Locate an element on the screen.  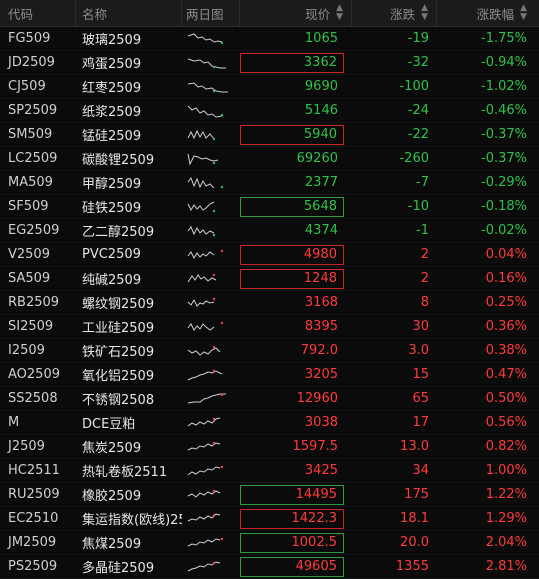
table-row: V2509 PVC2509 4980 2 0.04% is located at coordinates (269, 255).